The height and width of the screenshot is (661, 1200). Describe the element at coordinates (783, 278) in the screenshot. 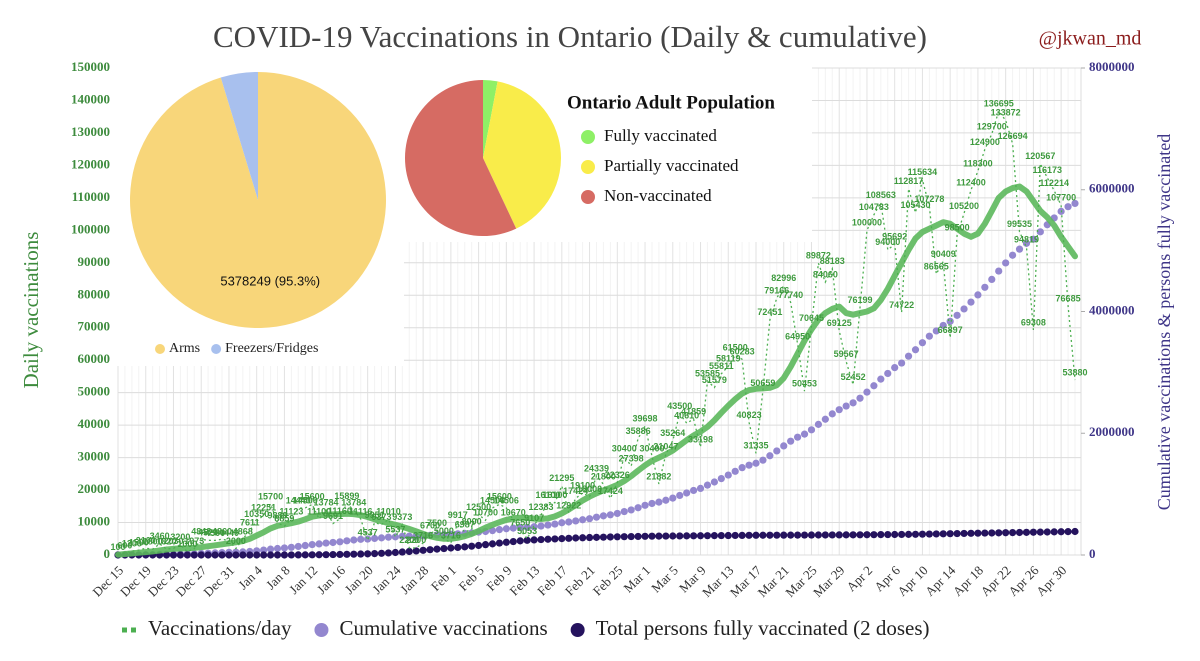

I see `data-label: 82996` at that location.